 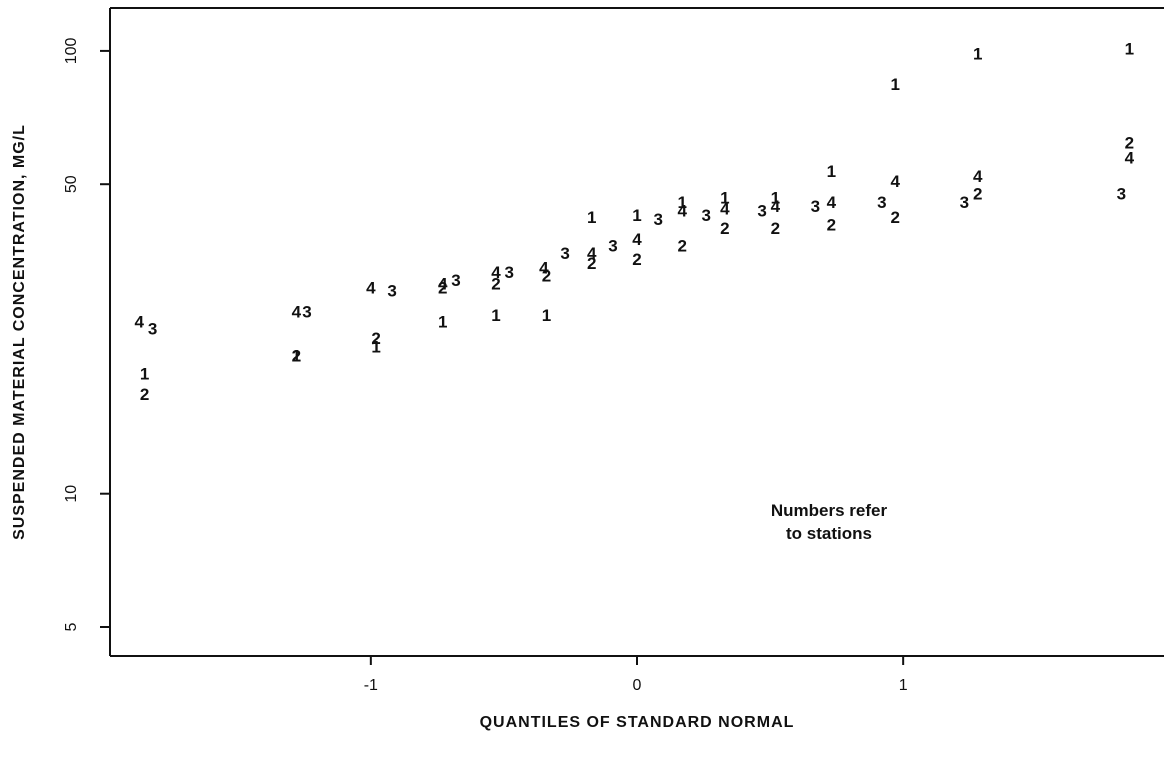 What do you see at coordinates (86, 334) in the screenshot?
I see `y-axis: 5 10 50 100` at bounding box center [86, 334].